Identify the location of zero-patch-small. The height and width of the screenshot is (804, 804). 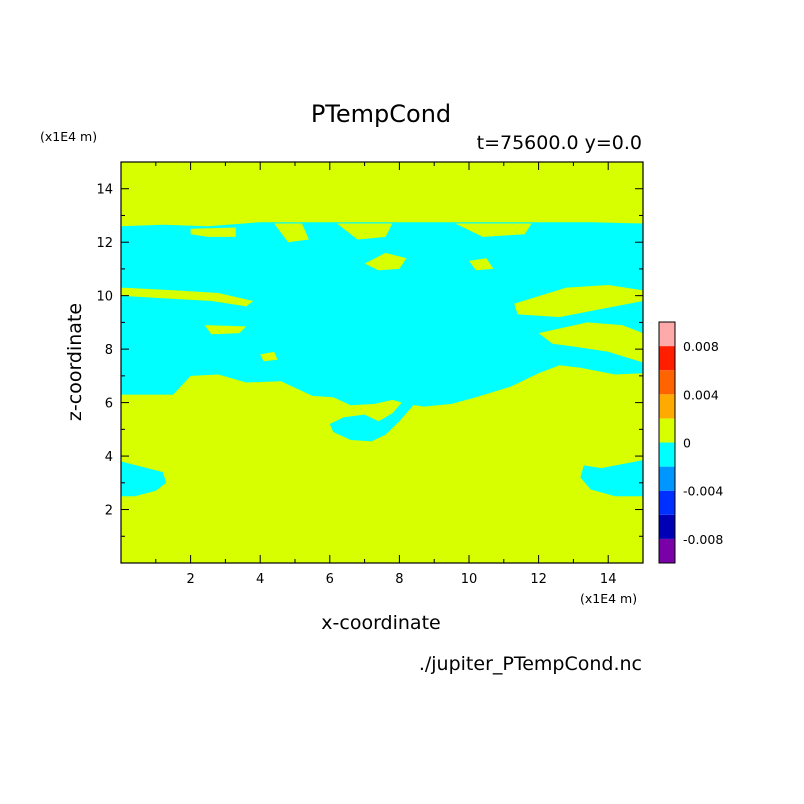
(269, 356).